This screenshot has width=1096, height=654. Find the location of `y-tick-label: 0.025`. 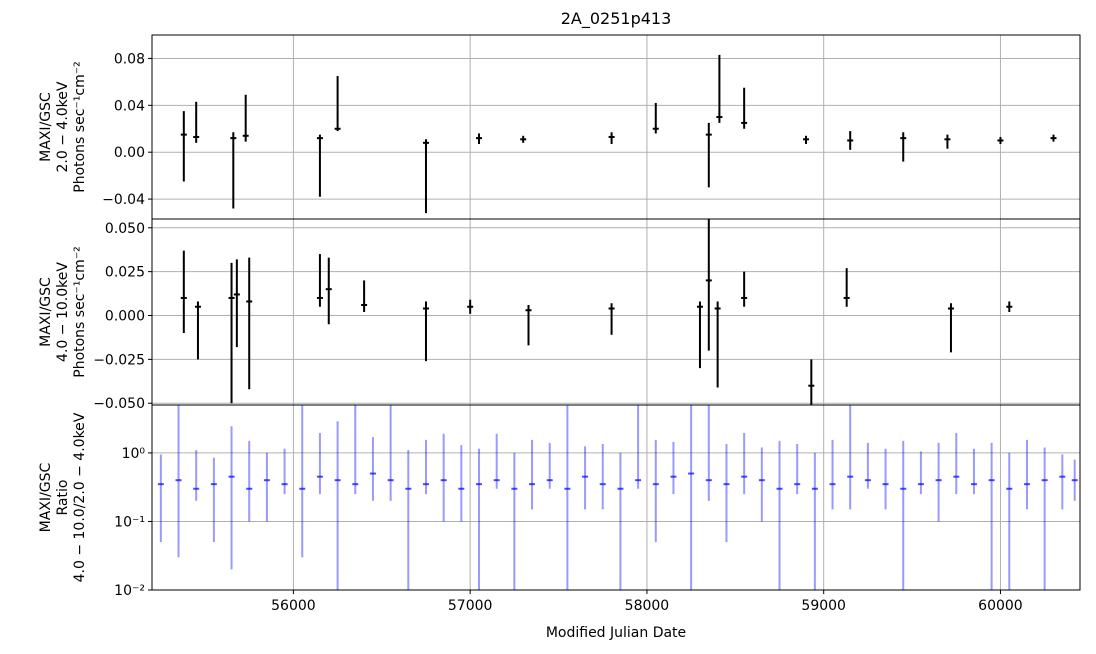

y-tick-label: 0.025 is located at coordinates (125, 273).